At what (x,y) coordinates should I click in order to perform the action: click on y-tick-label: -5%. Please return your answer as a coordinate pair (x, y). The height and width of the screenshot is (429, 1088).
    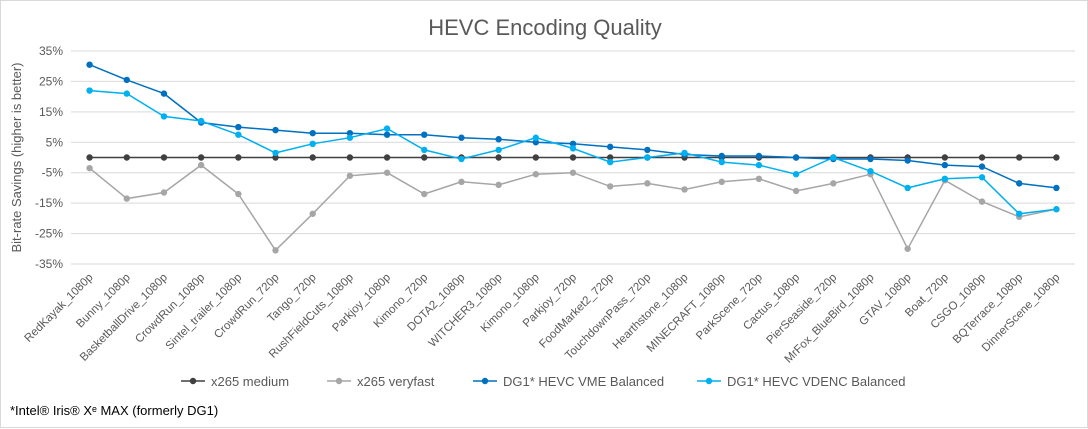
    Looking at the image, I should click on (53, 173).